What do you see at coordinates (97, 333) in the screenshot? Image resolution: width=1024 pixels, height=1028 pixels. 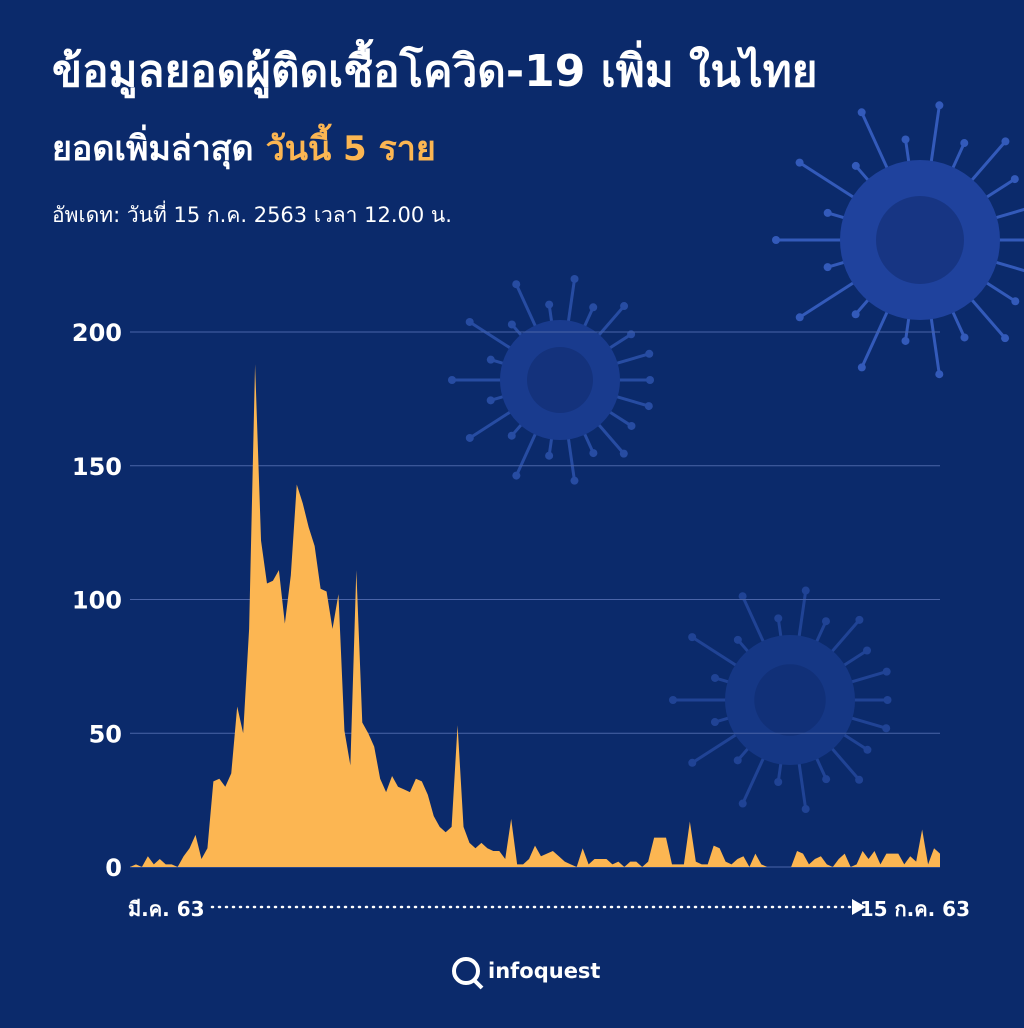 I see `y-tick-label: 200` at bounding box center [97, 333].